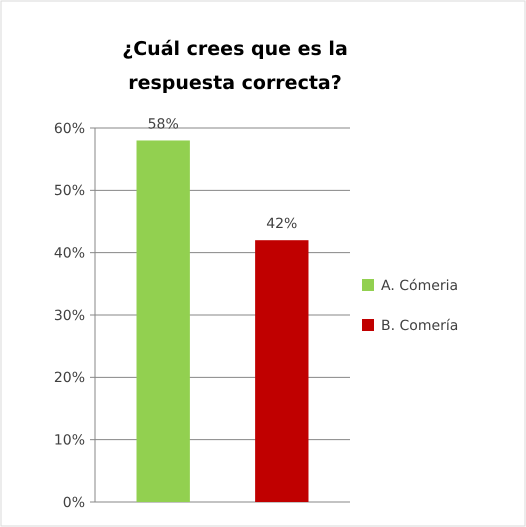 The height and width of the screenshot is (527, 526). I want to click on y-tick-label: 30%, so click(69, 316).